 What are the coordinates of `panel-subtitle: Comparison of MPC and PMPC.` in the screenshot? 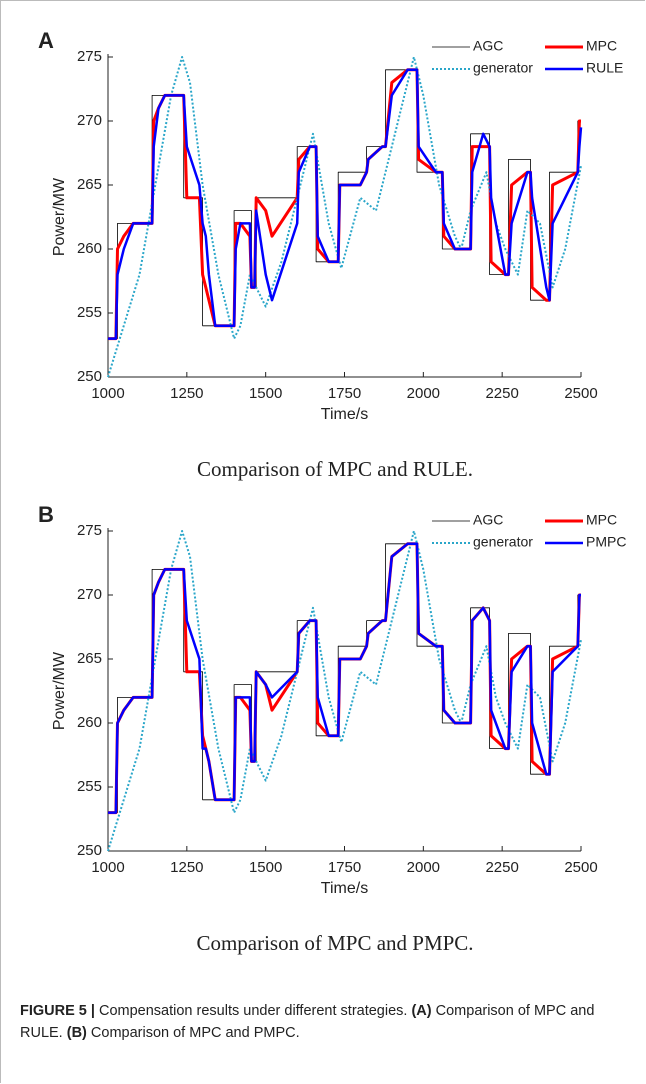 It's located at (334, 943).